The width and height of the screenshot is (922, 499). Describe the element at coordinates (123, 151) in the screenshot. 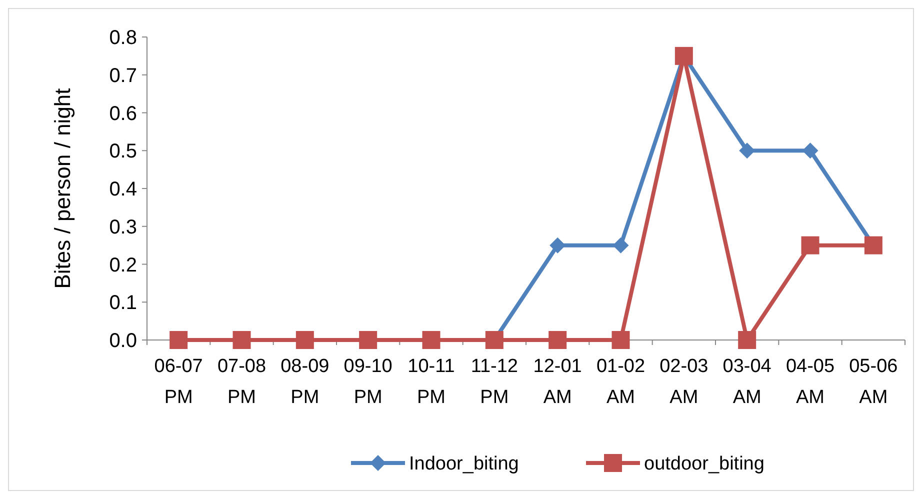

I see `y-tick-label: 0.5` at that location.